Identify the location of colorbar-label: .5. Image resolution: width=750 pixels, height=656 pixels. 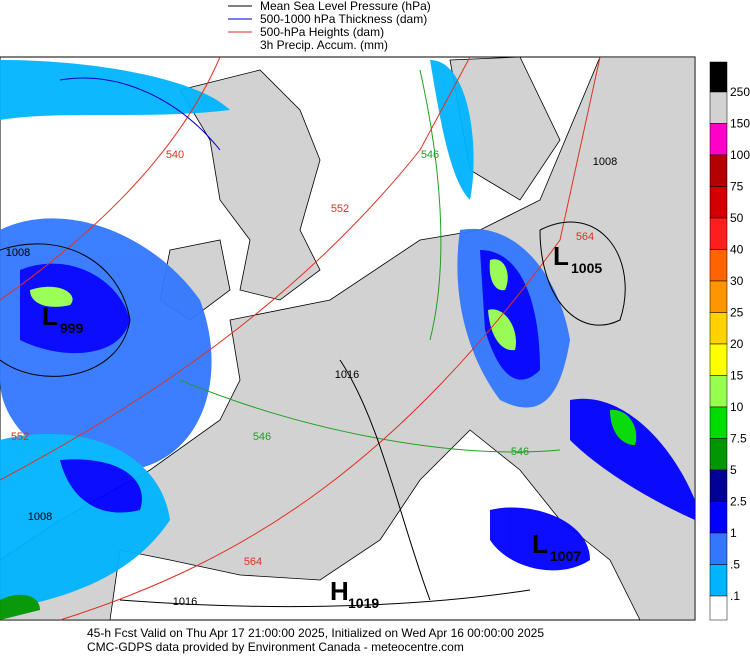
(735, 565).